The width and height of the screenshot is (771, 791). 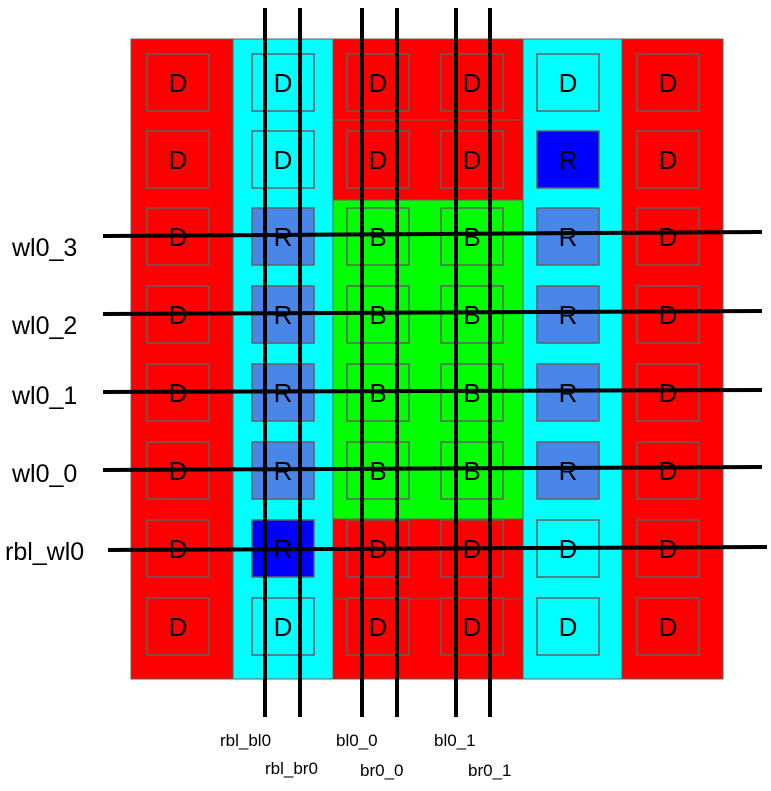 What do you see at coordinates (489, 770) in the screenshot?
I see `bit-line-label: br0_1` at bounding box center [489, 770].